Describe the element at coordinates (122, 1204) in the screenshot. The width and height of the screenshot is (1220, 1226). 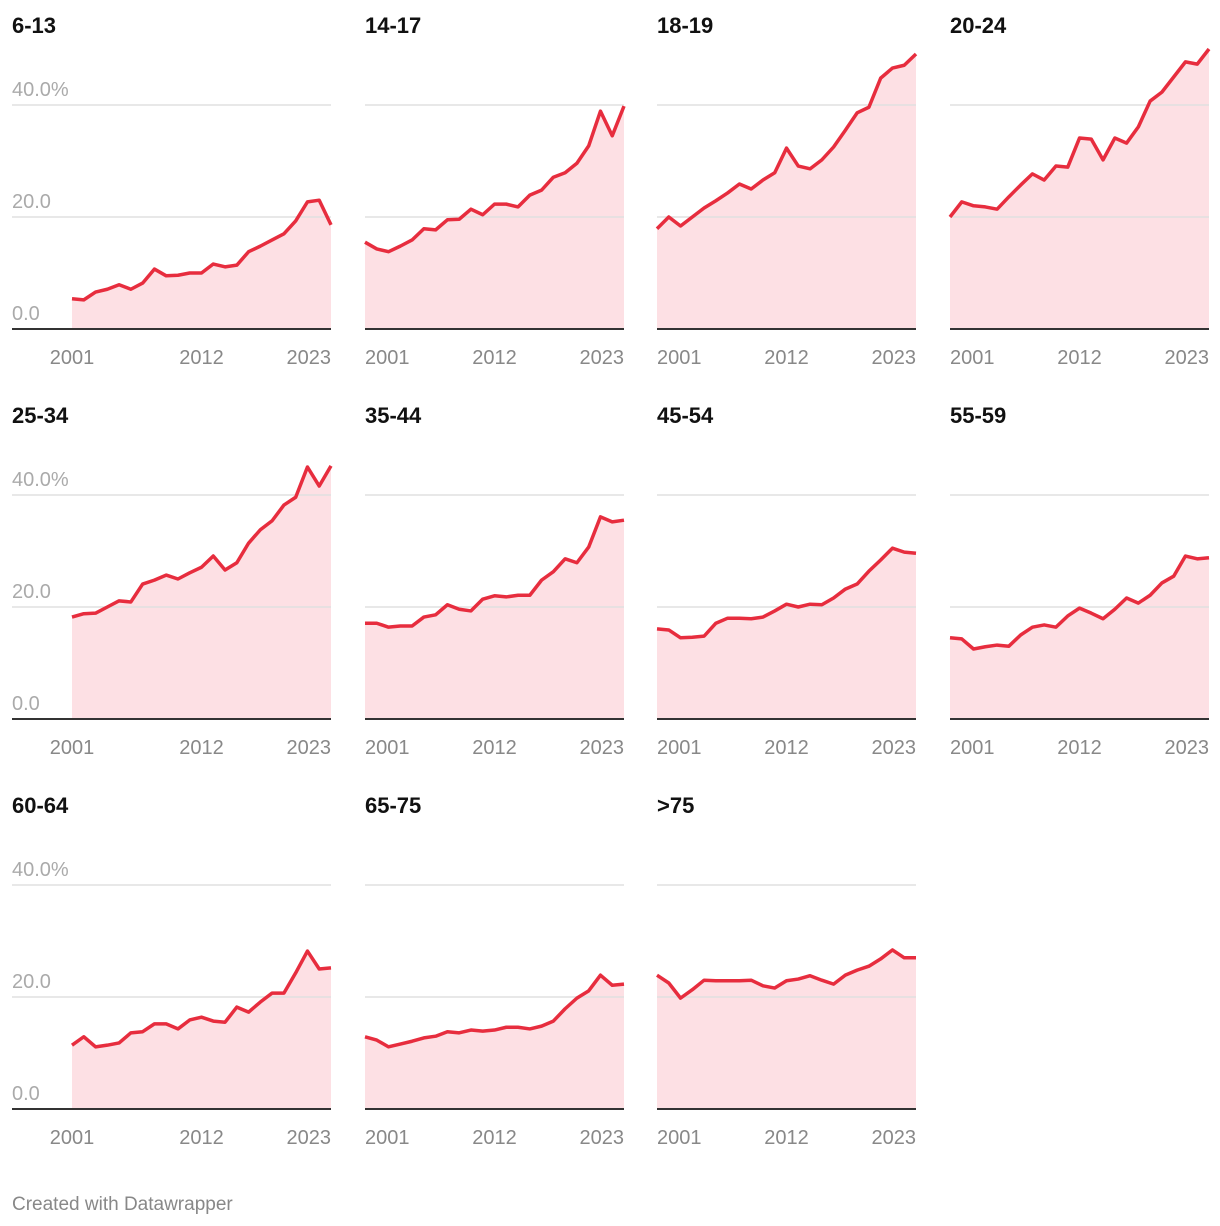
I see `footer: Created with Datawrapper` at that location.